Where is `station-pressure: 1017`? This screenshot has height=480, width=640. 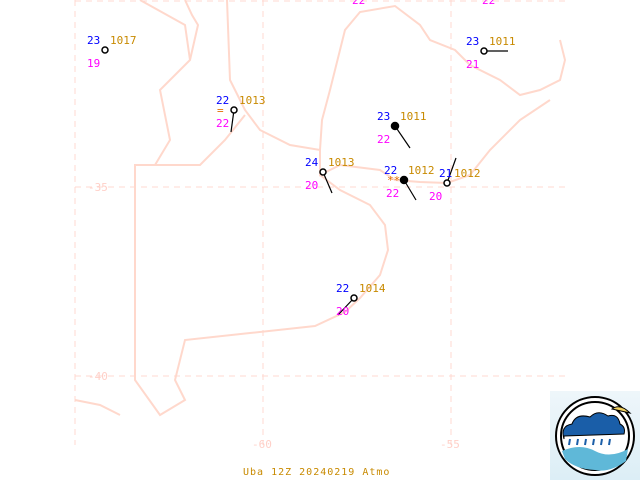 station-pressure: 1017 is located at coordinates (123, 40).